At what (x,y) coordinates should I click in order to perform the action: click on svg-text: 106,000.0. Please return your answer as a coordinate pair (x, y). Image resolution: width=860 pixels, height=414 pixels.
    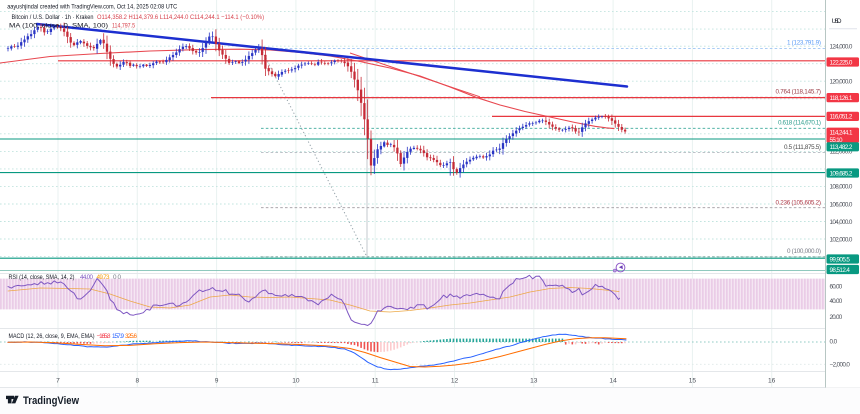
    Looking at the image, I should click on (841, 204).